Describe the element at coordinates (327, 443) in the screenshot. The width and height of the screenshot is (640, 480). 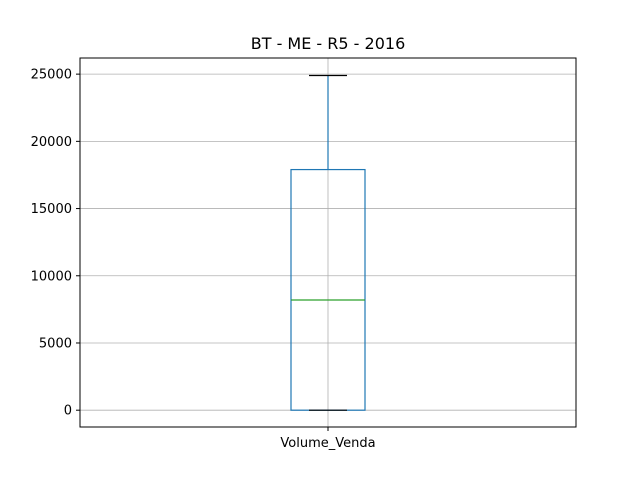
I see `x-tick-label: Volume_Venda` at that location.